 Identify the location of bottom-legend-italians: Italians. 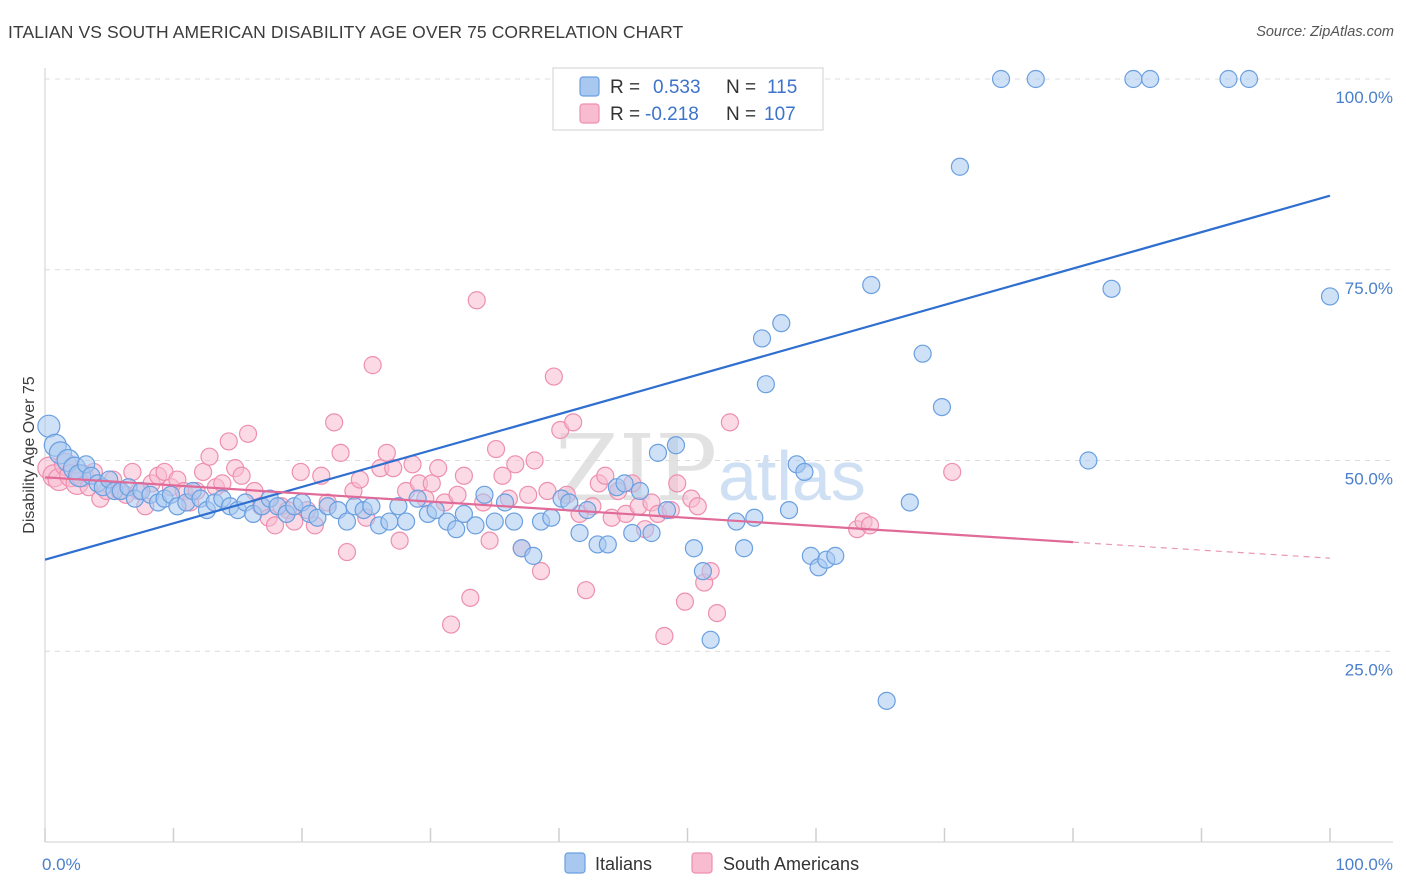
(623, 864).